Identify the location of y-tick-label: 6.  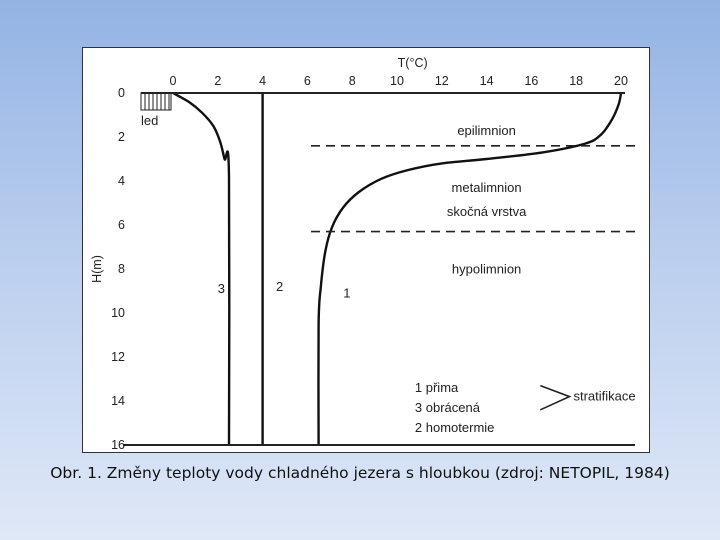
(121, 225).